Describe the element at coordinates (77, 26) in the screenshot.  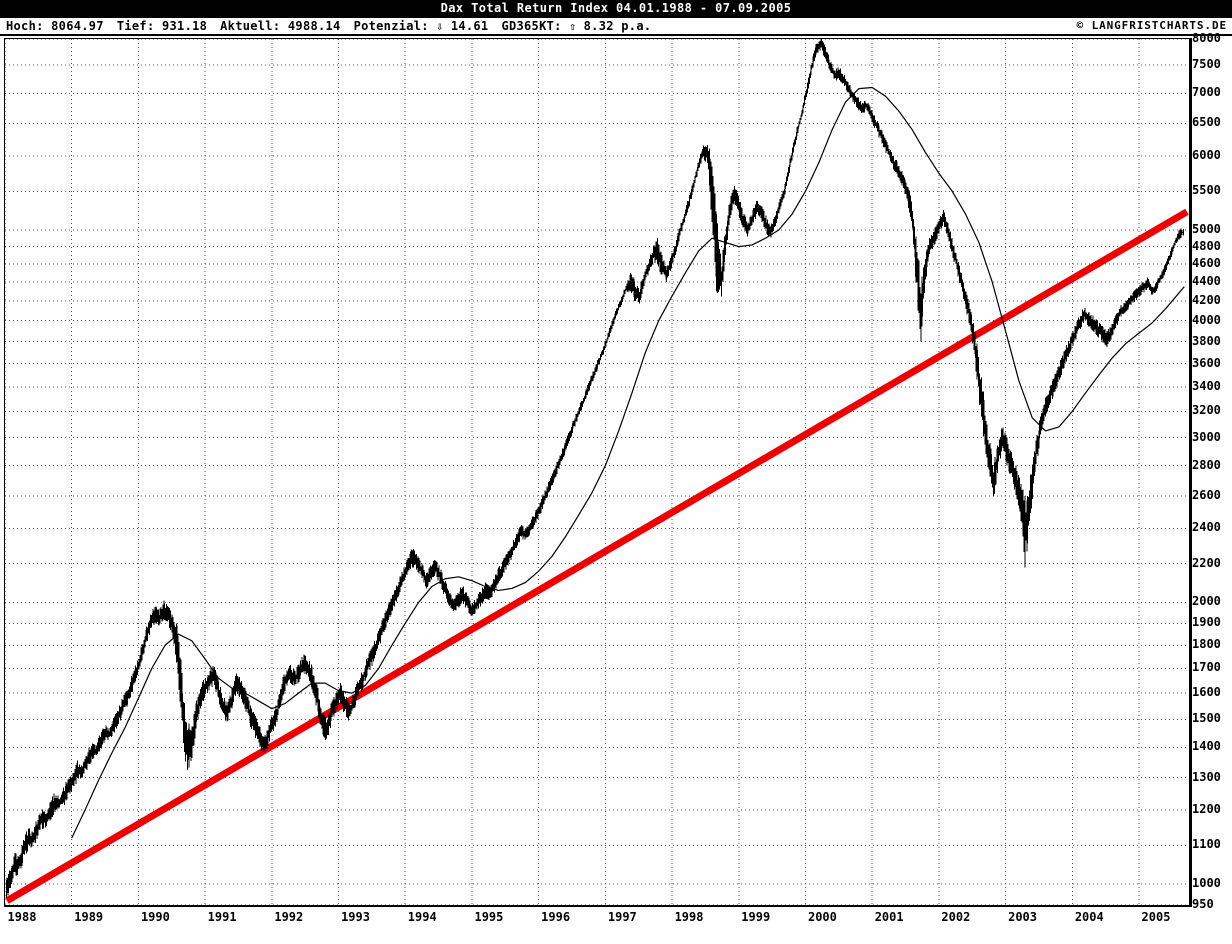
I see `stat-high-value: 8064.97` at that location.